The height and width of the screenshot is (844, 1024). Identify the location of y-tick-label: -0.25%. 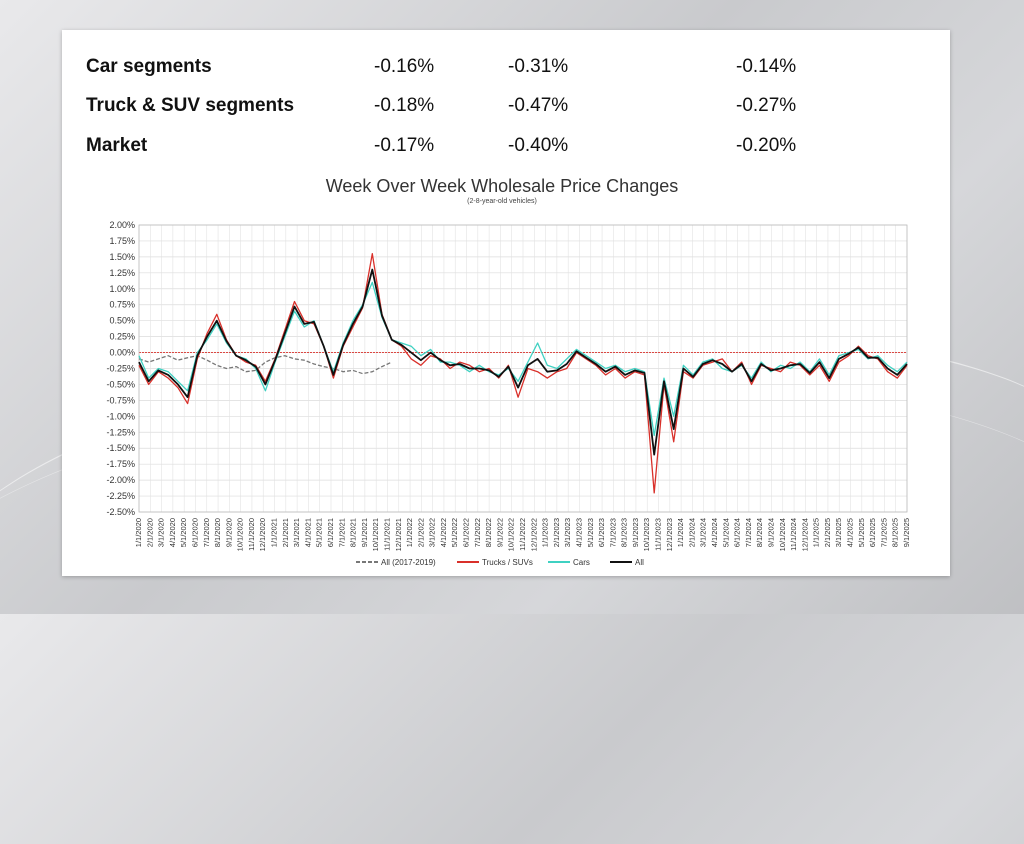
(120, 369).